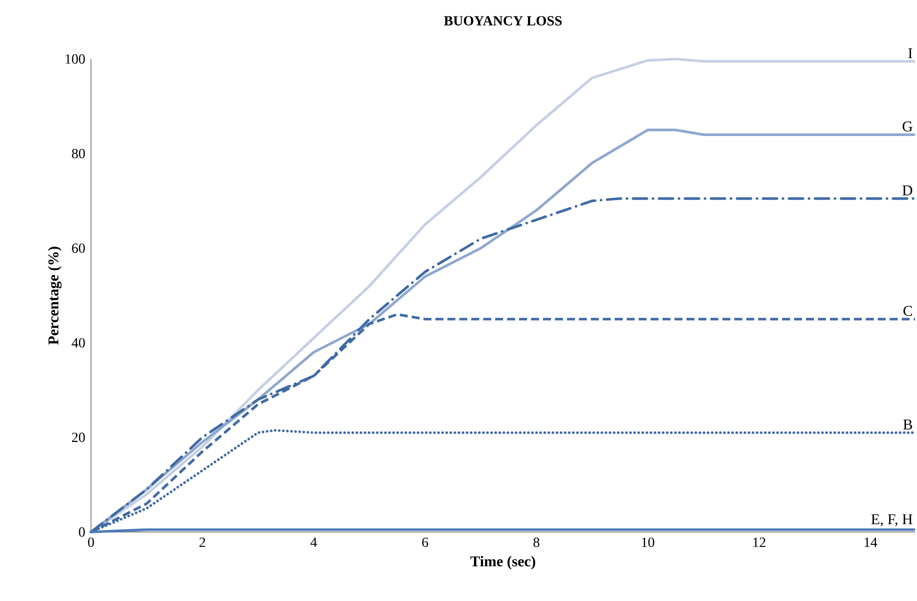 This screenshot has height=601, width=917. I want to click on y-axis-title: Percentage (%), so click(55, 295).